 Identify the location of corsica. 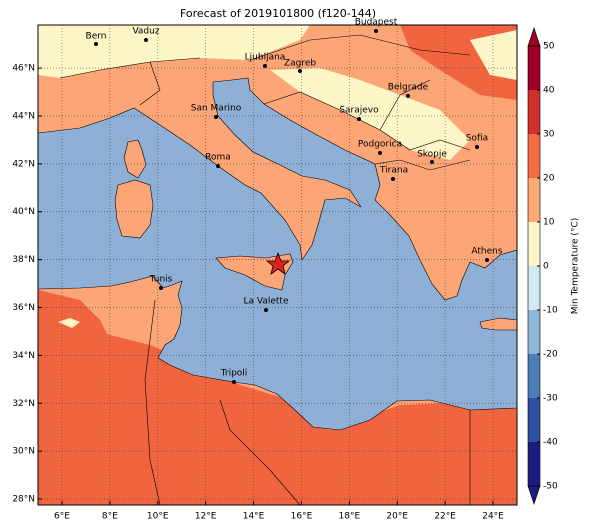
(135, 159).